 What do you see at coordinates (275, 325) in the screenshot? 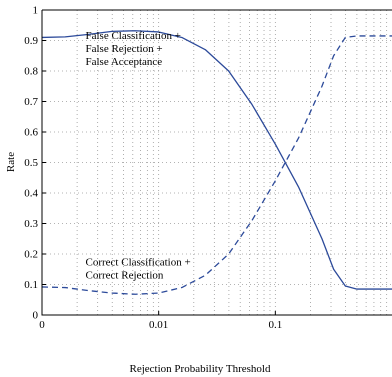
I see `x-tick-label: 0.1` at bounding box center [275, 325].